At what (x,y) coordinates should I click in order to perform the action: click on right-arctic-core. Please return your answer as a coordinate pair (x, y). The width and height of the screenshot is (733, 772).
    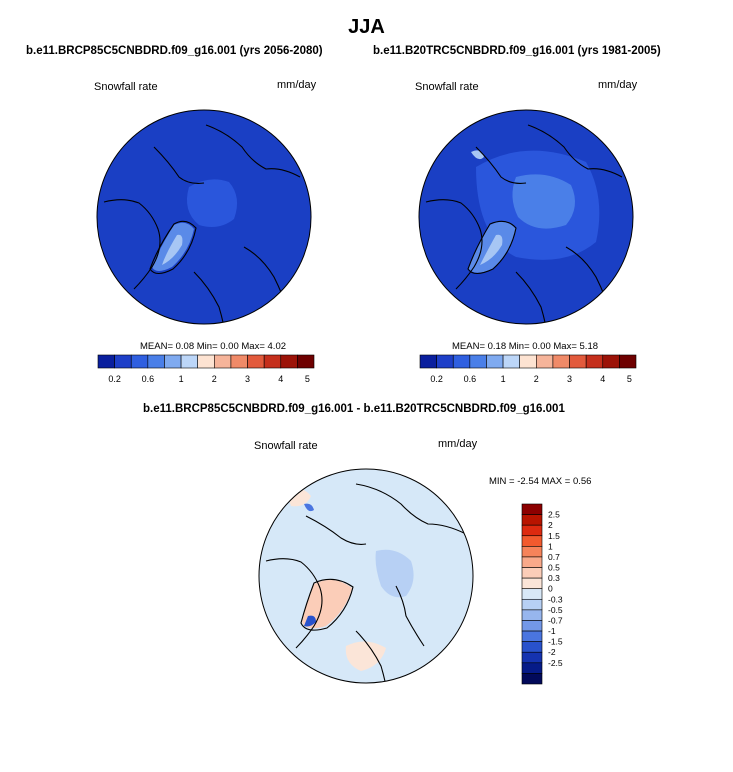
    Looking at the image, I should click on (543, 201).